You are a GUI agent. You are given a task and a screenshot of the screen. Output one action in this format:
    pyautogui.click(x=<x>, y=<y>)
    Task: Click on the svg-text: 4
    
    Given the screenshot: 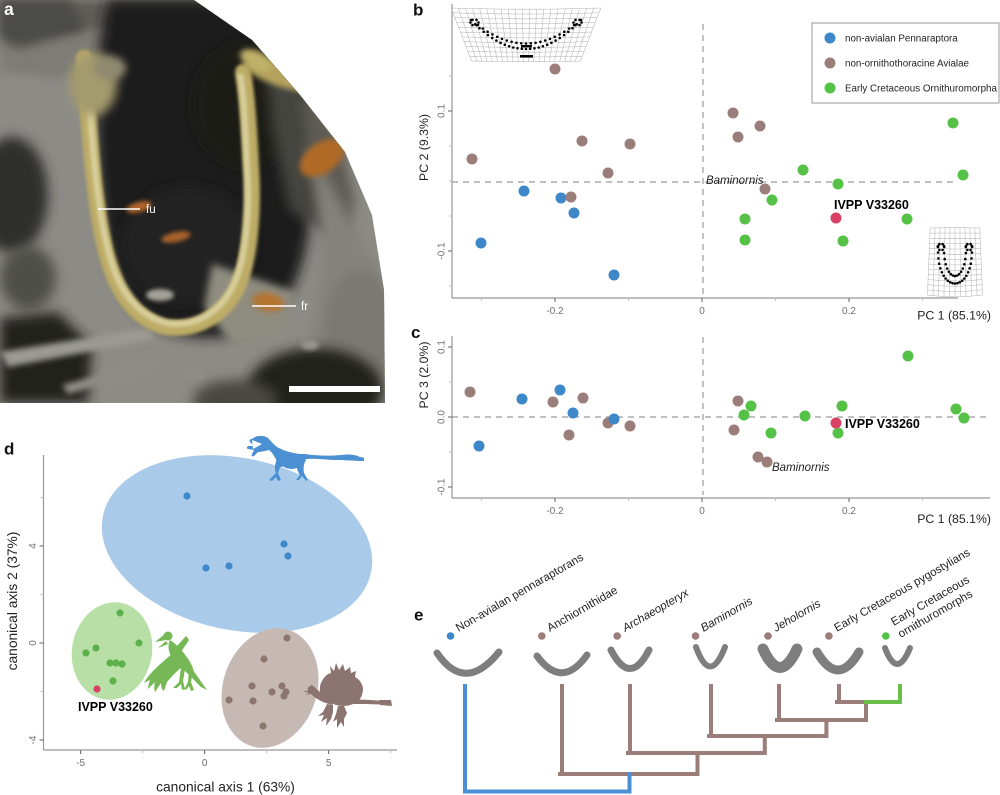 What is the action you would take?
    pyautogui.click(x=33, y=546)
    